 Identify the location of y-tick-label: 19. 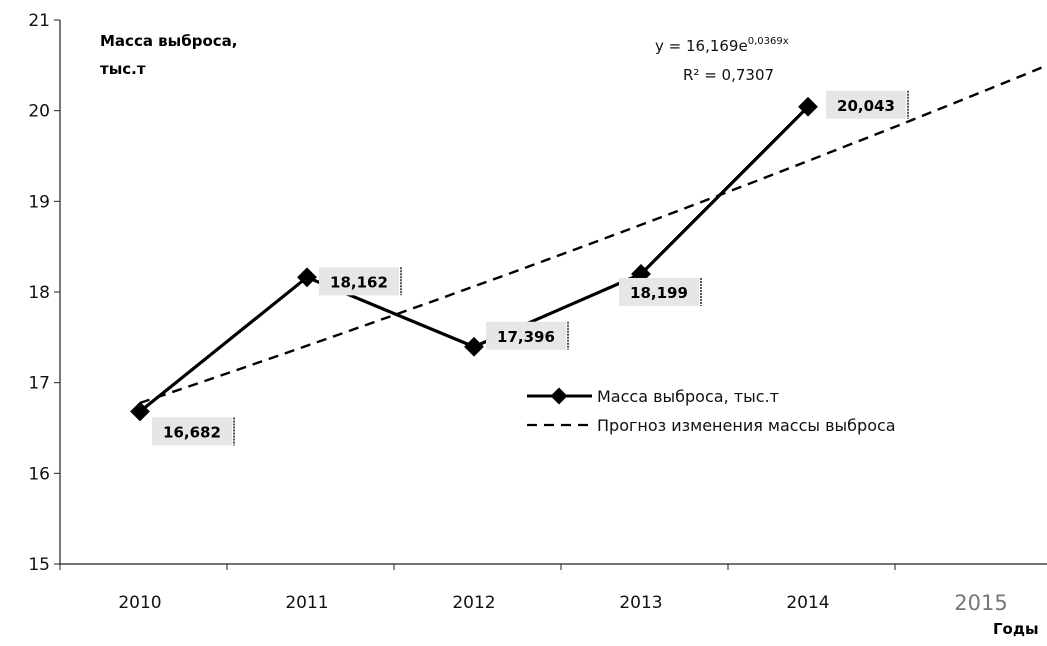
(39, 202).